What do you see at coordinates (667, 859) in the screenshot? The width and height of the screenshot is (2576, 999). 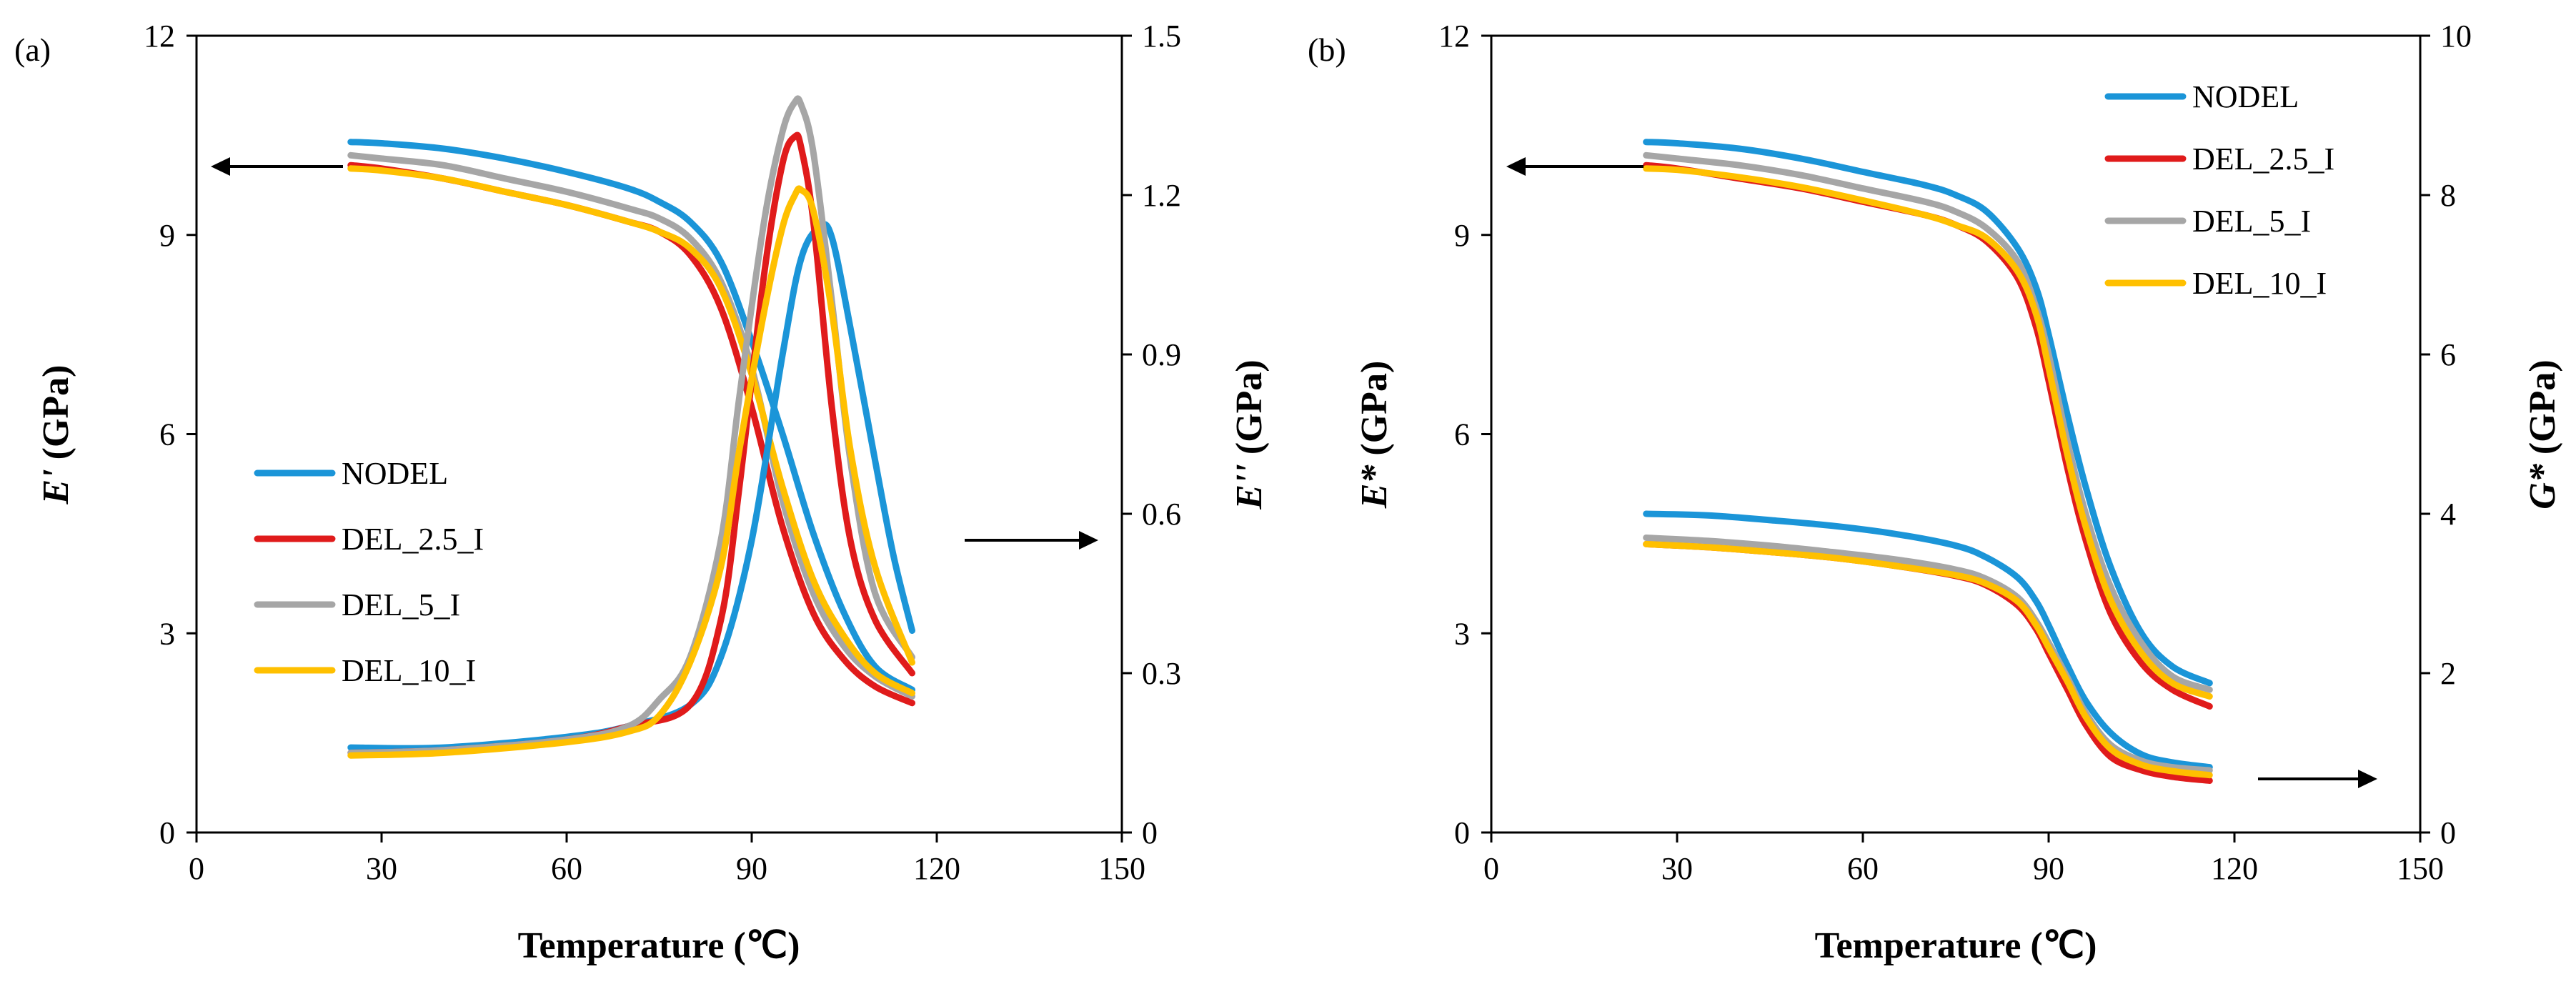 I see `panel-a-x-ticks: 0 30 60 90 120 150` at bounding box center [667, 859].